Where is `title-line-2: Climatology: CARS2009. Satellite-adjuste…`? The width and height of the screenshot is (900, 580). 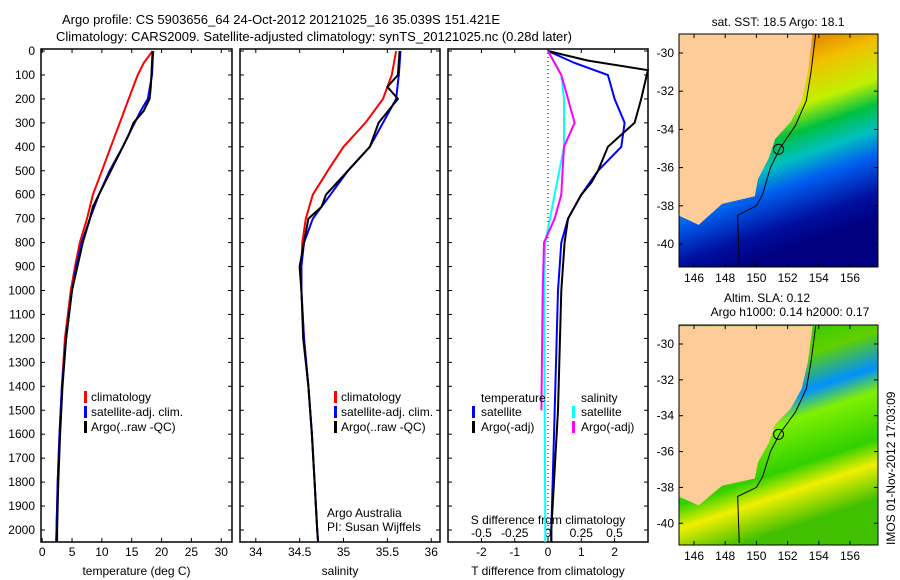 title-line-2: Climatology: CARS2009. Satellite-adjuste… is located at coordinates (314, 36).